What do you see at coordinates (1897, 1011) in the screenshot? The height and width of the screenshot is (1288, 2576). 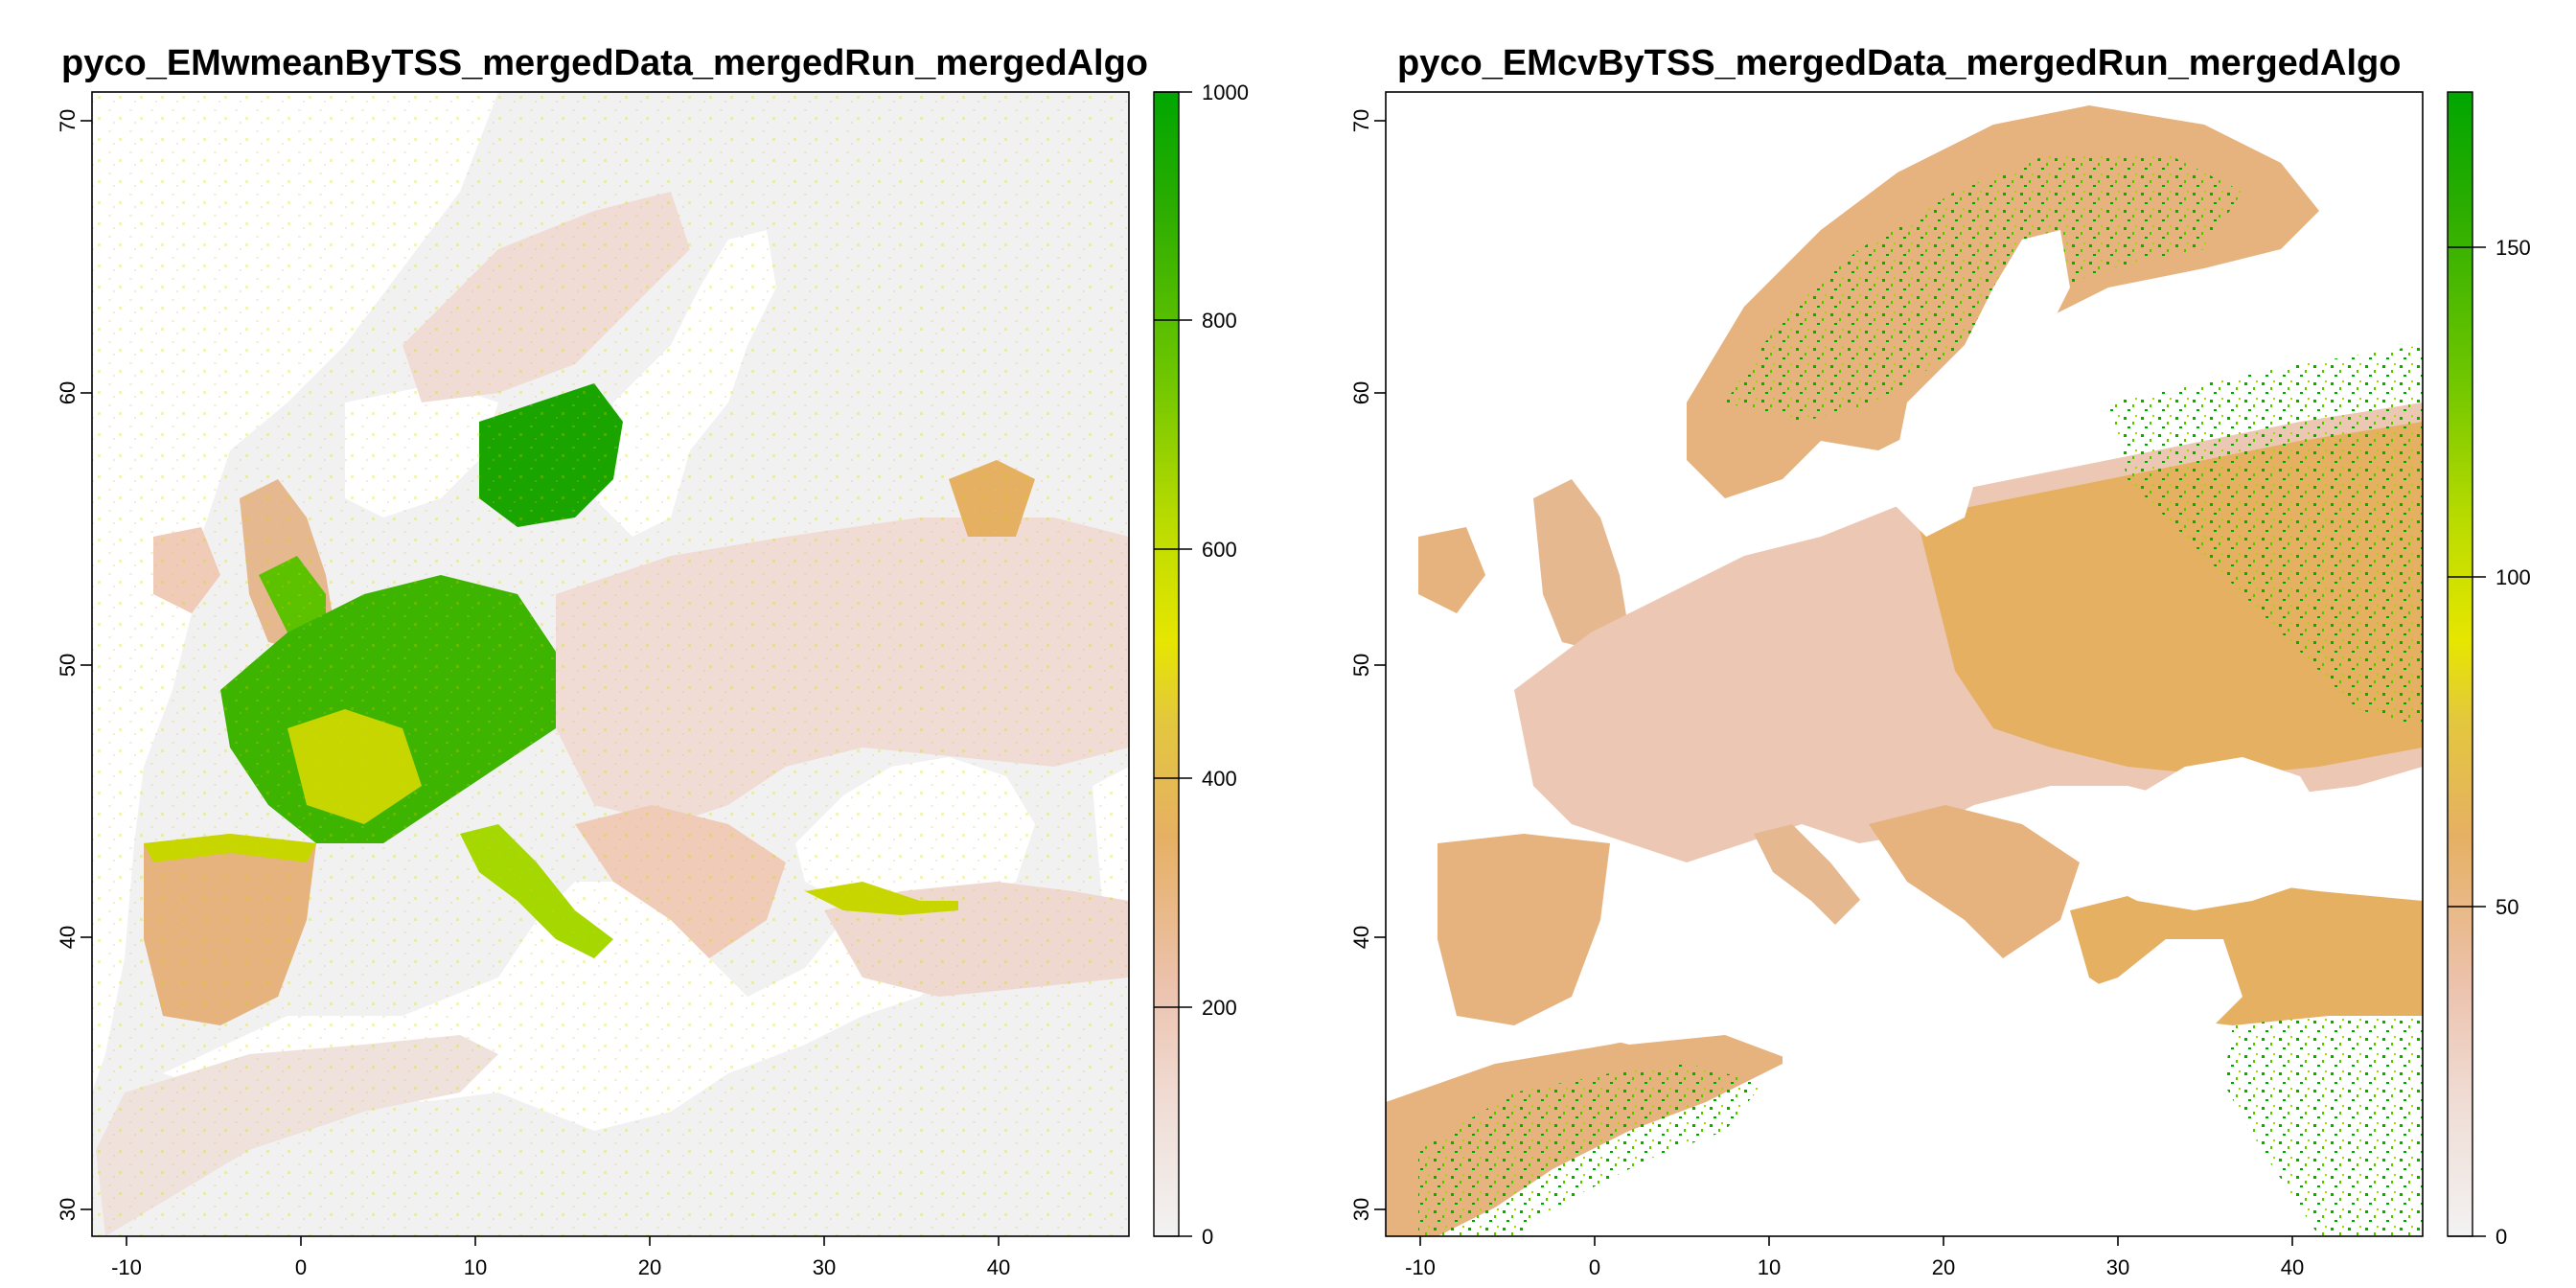 I see `sea-mediterranean` at bounding box center [1897, 1011].